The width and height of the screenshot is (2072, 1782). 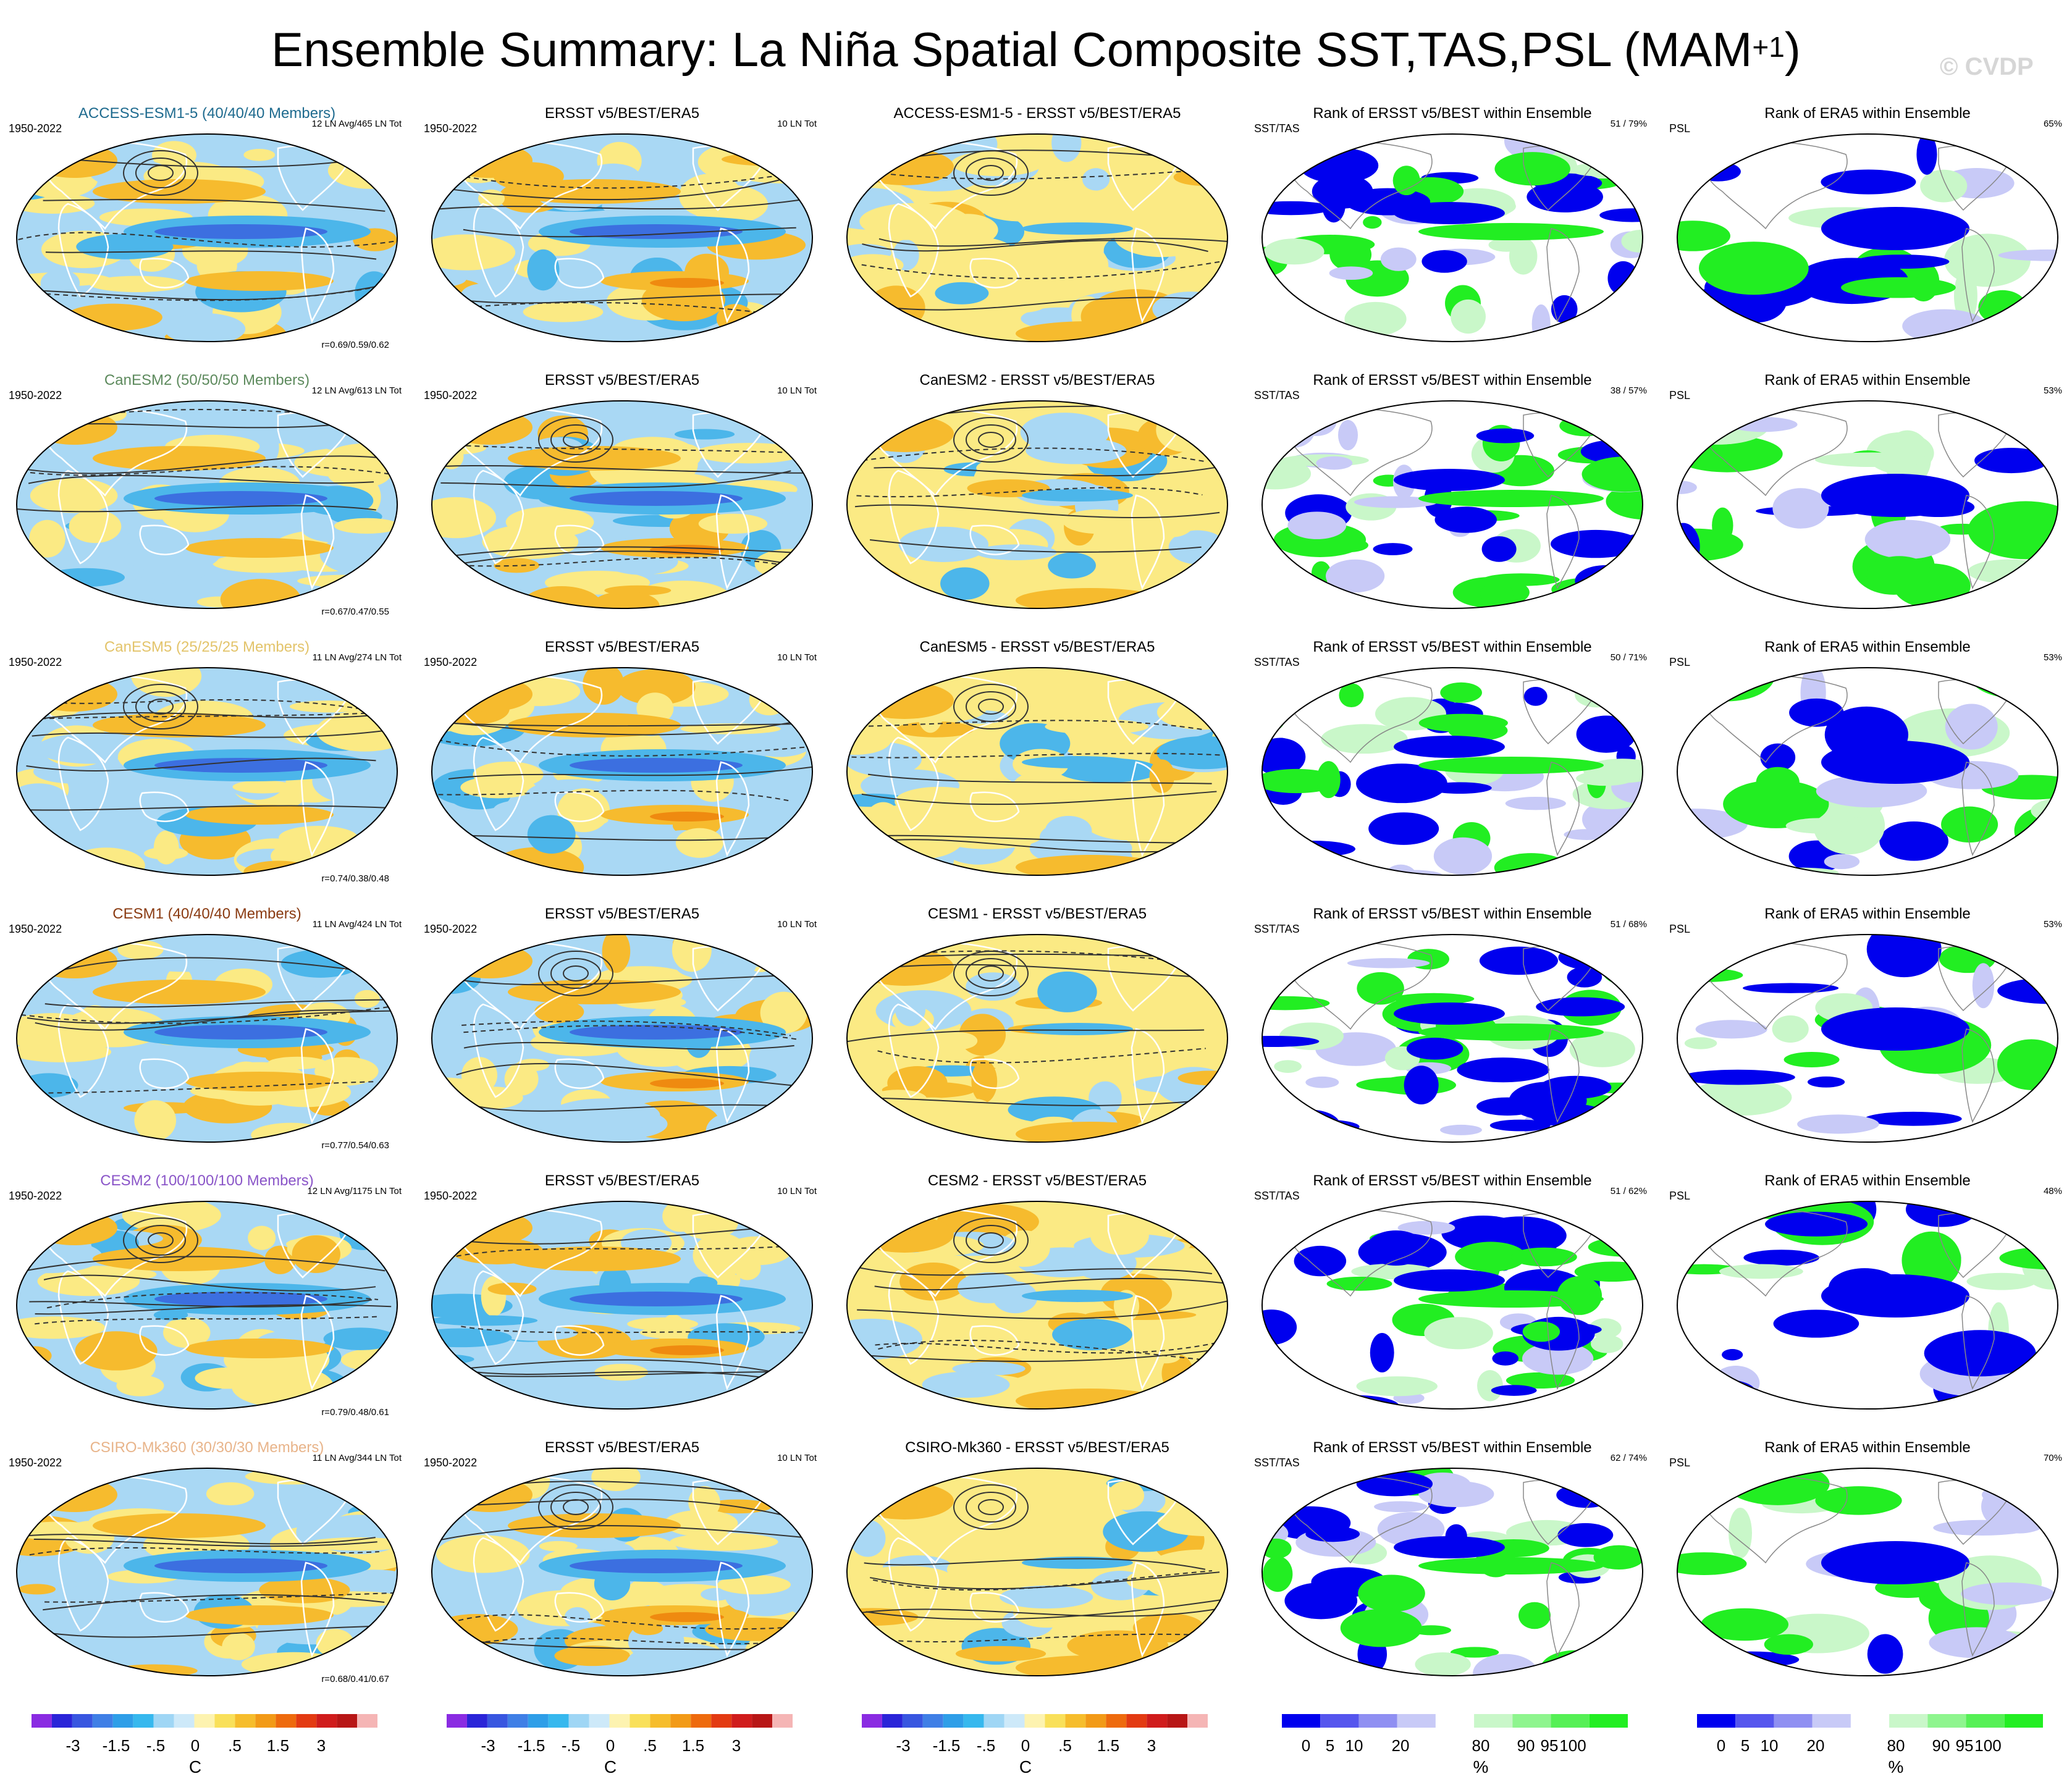 I want to click on colorbar-tick-label: 20, so click(x=1400, y=1745).